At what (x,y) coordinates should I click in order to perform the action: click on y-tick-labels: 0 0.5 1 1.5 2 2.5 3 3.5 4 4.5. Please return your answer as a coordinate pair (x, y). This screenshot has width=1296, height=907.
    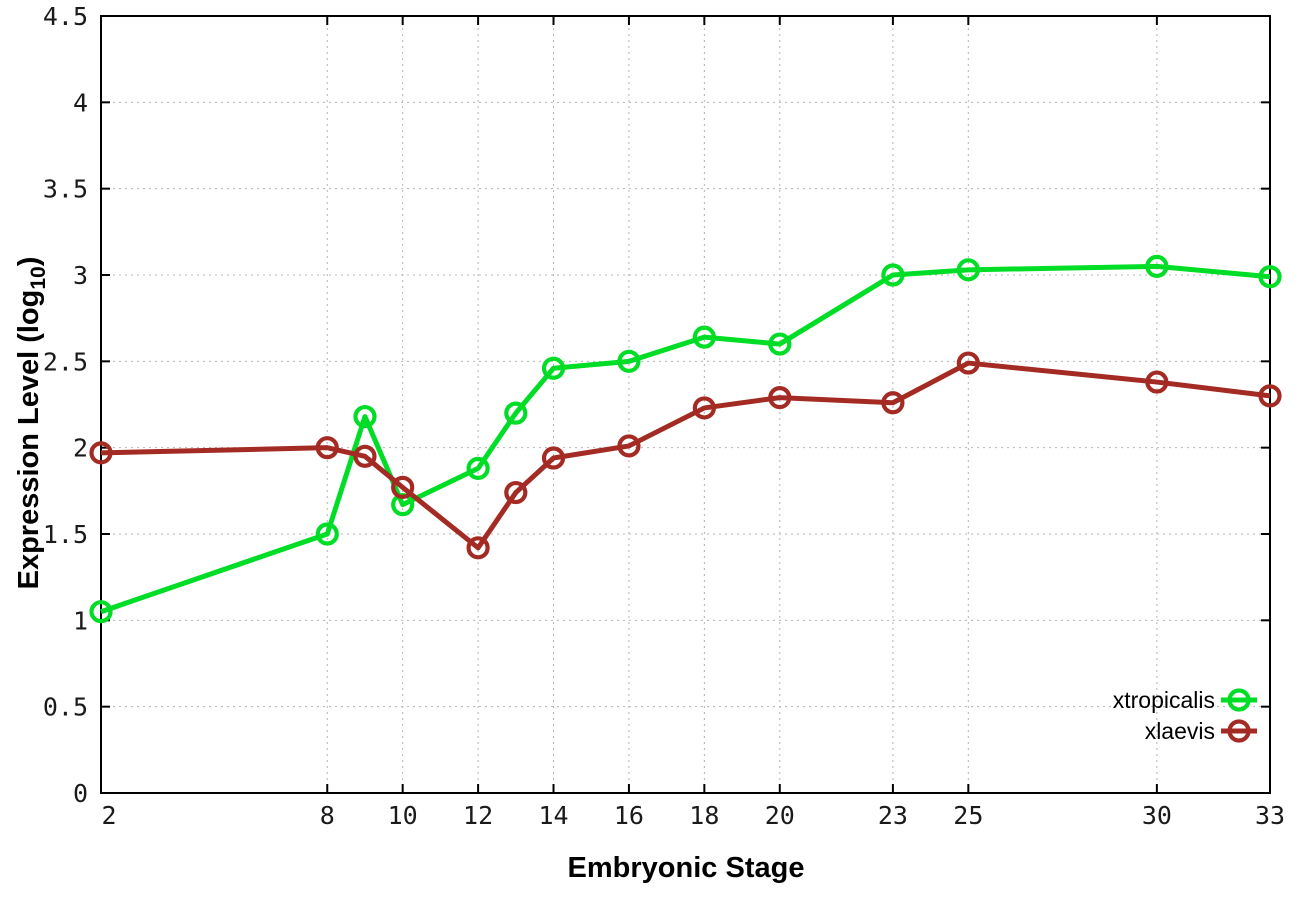
    Looking at the image, I should click on (65, 405).